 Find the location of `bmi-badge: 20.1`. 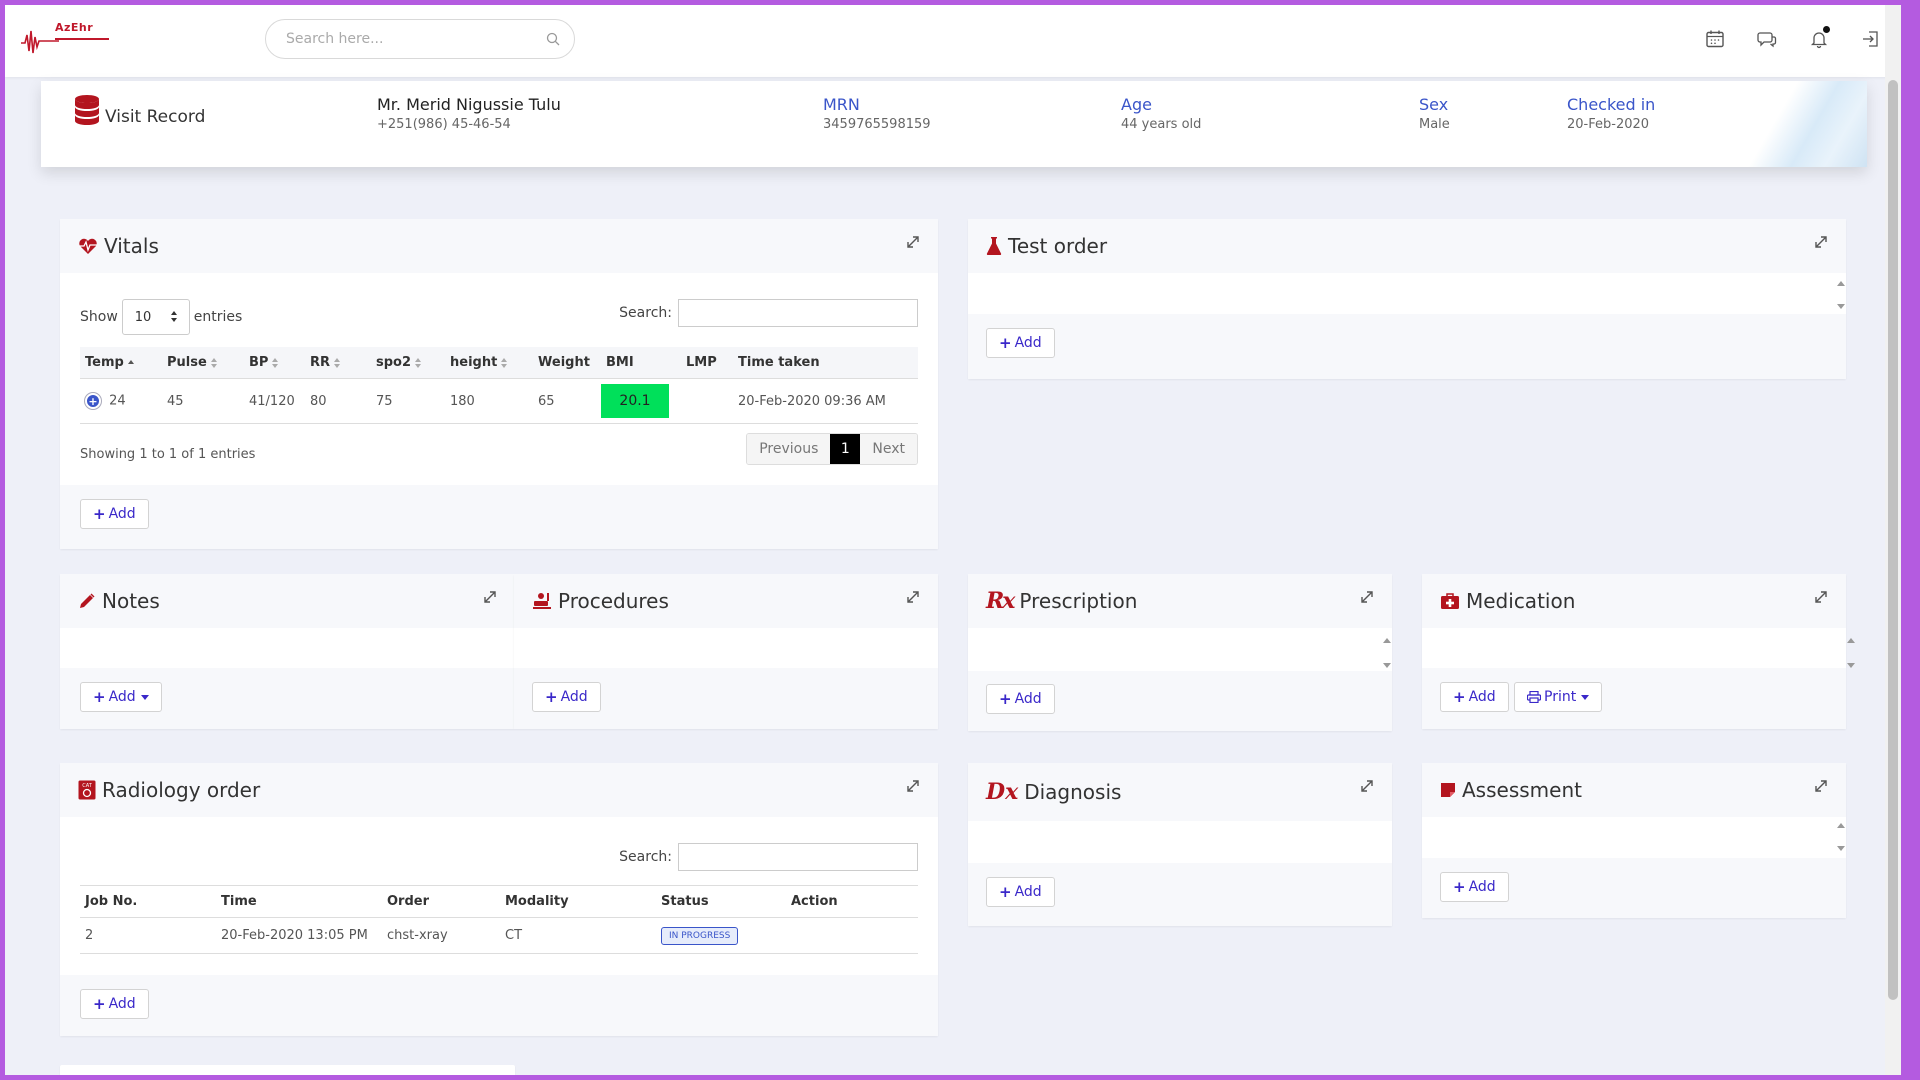

bmi-badge: 20.1 is located at coordinates (635, 401).